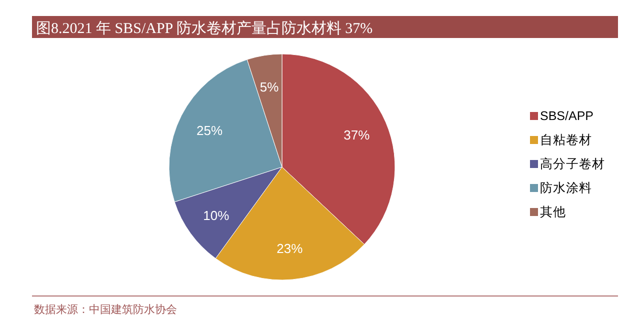 The width and height of the screenshot is (640, 323). What do you see at coordinates (357, 135) in the screenshot?
I see `data-label: 37%` at bounding box center [357, 135].